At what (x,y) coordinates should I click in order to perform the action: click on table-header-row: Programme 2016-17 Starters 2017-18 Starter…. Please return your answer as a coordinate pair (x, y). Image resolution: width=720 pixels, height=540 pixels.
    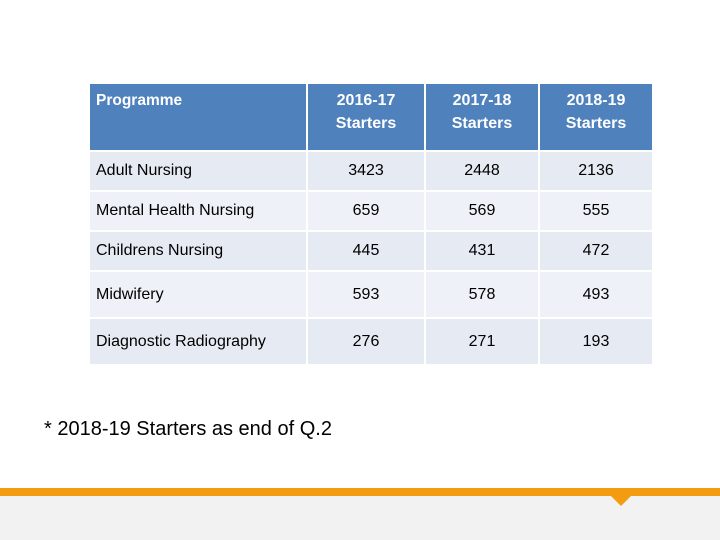
    Looking at the image, I should click on (371, 118).